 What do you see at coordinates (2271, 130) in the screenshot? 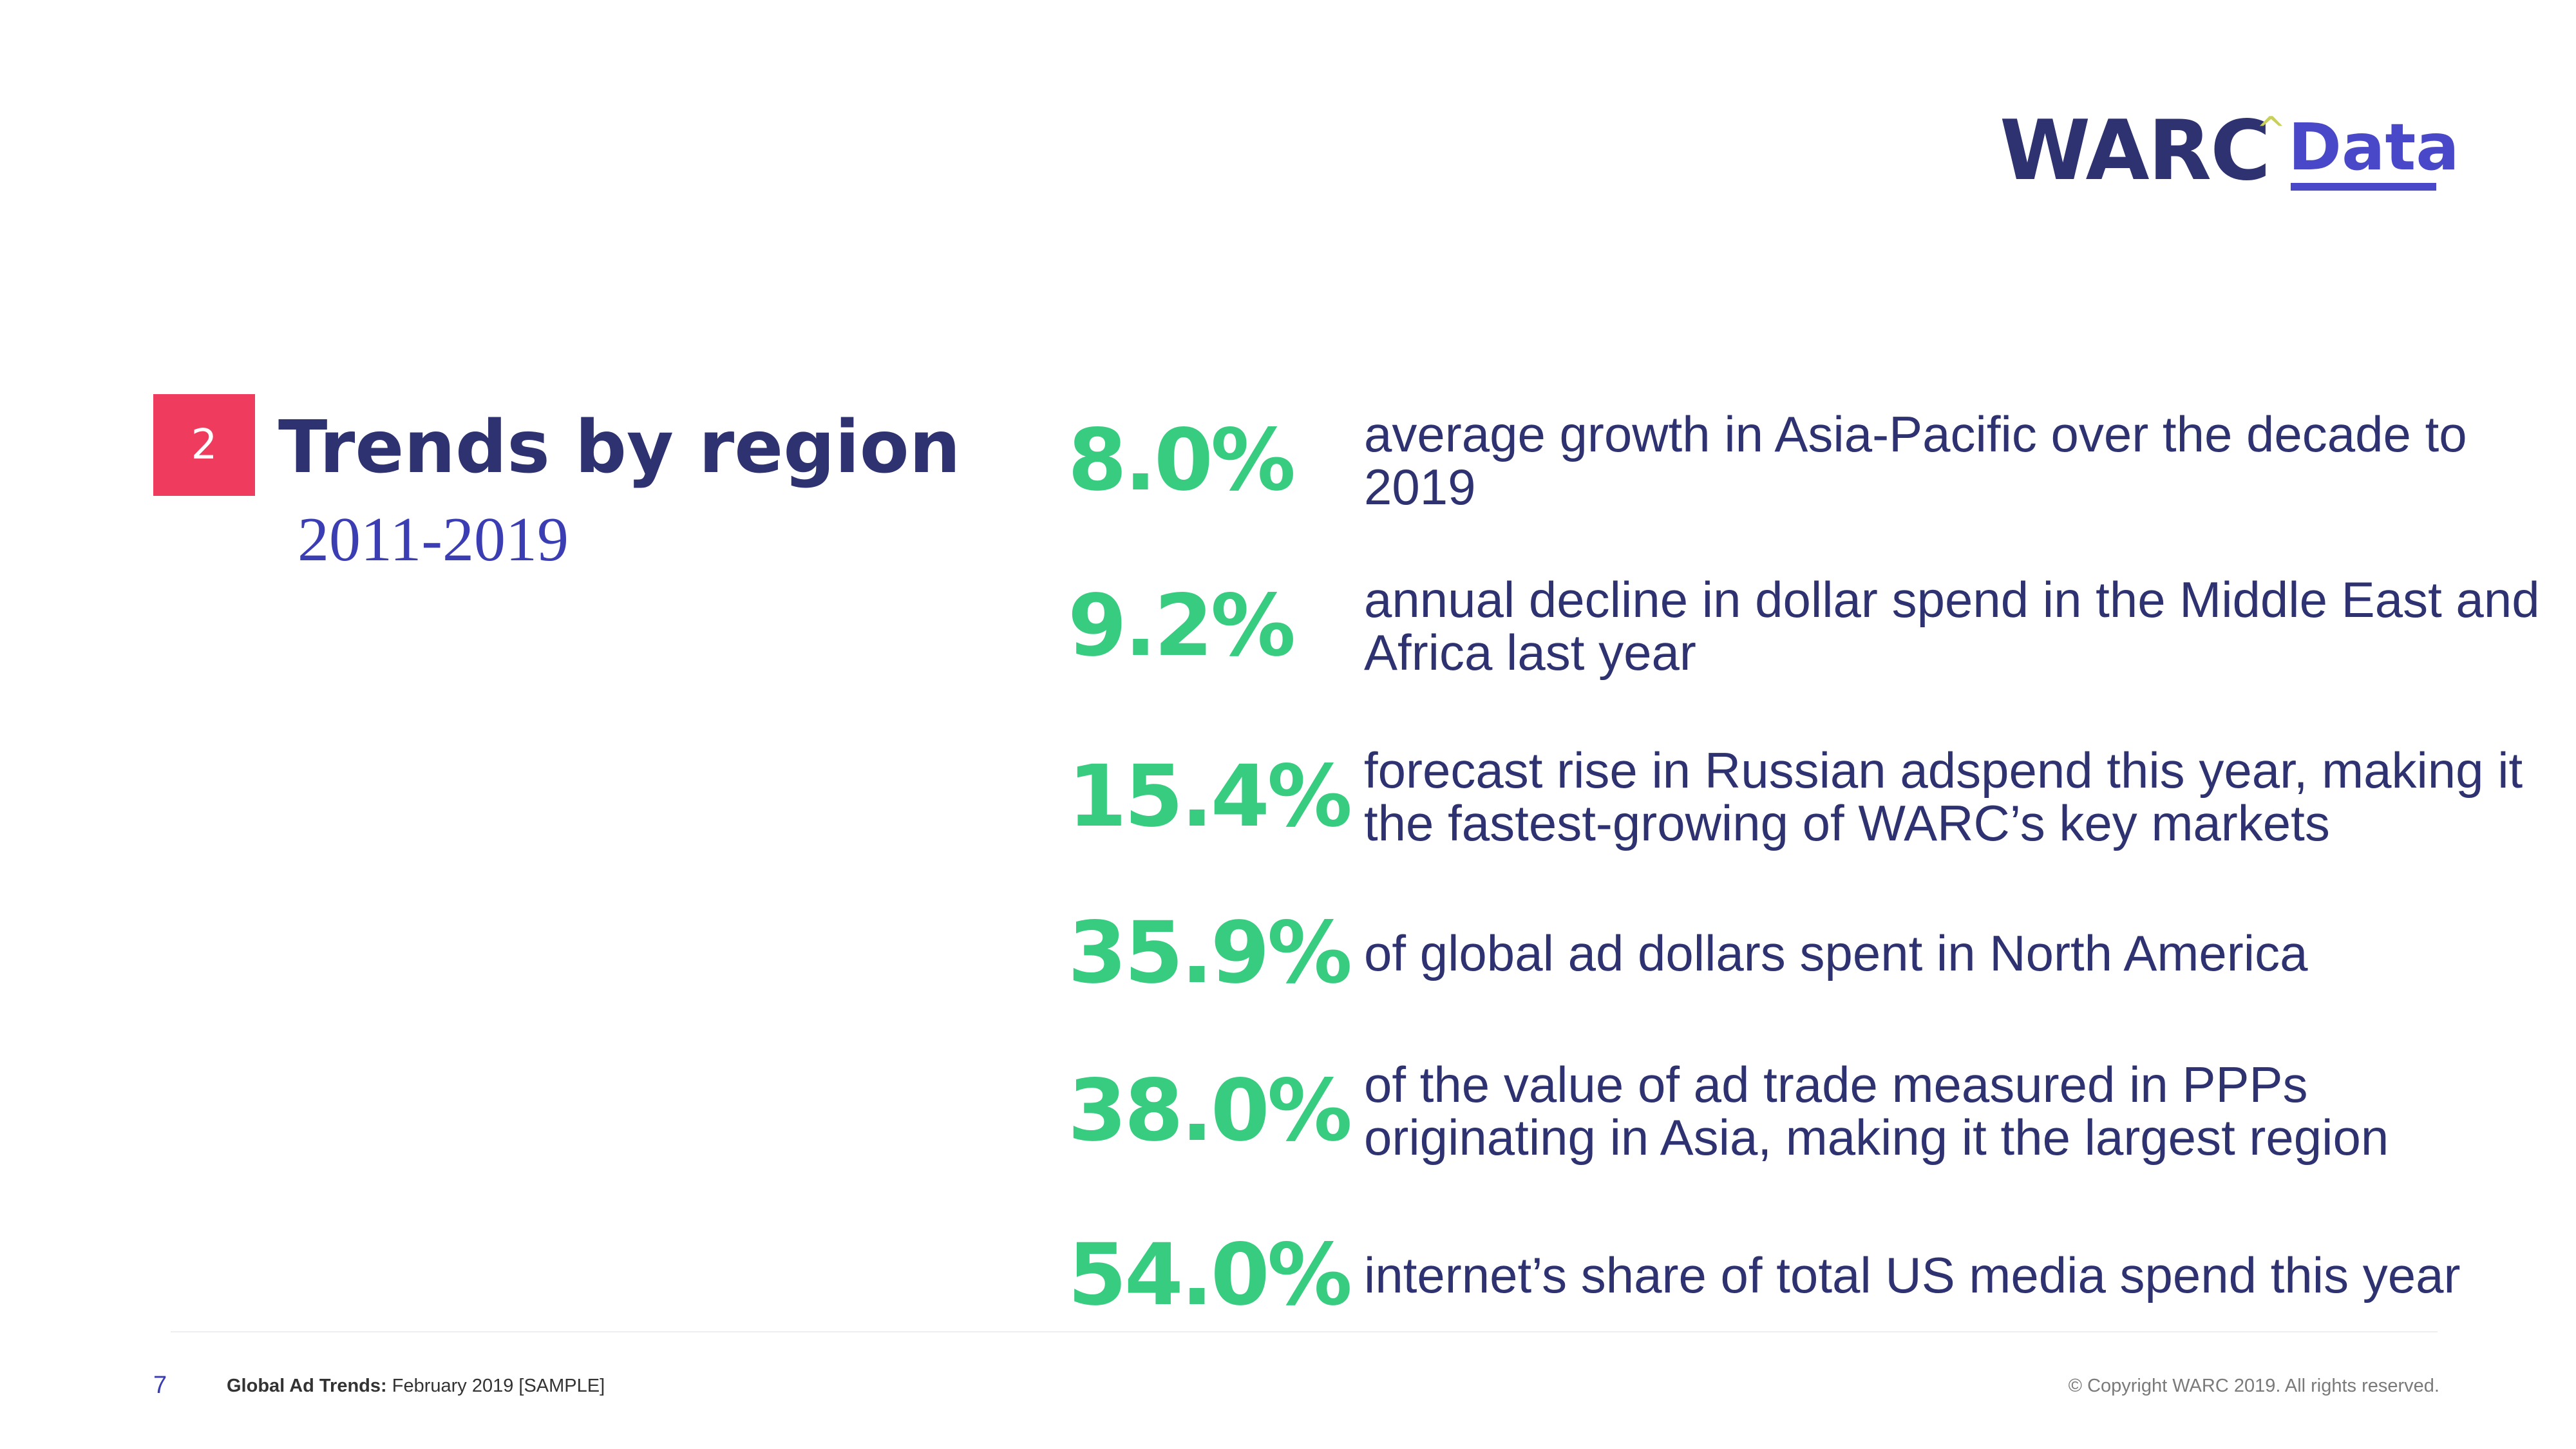
I see `logo-caret-icon: ^` at bounding box center [2271, 130].